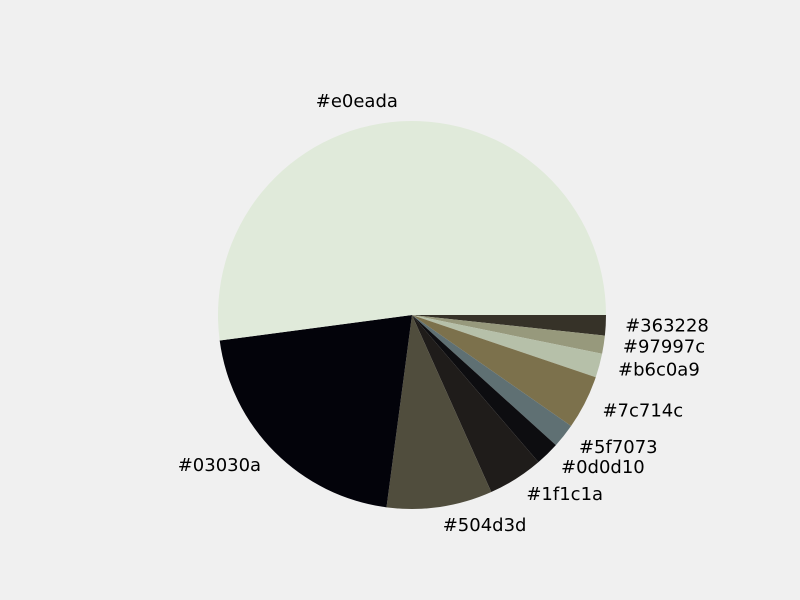 This screenshot has width=800, height=600. Describe the element at coordinates (357, 101) in the screenshot. I see `pie-slice-label-9: #e0eada` at that location.